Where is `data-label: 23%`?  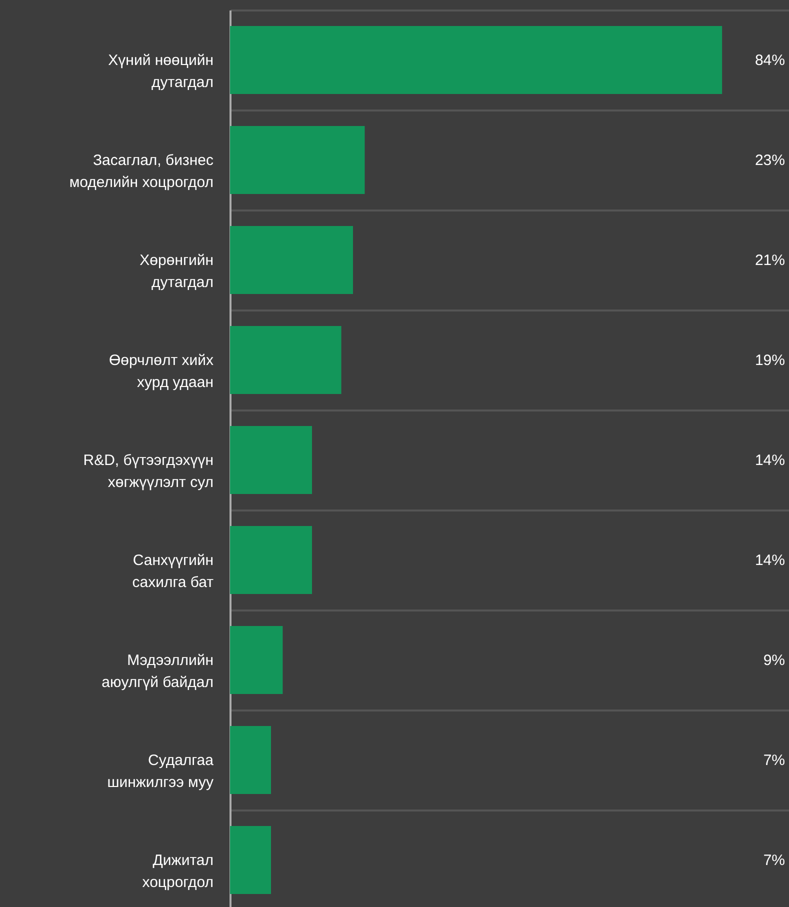 data-label: 23% is located at coordinates (769, 160).